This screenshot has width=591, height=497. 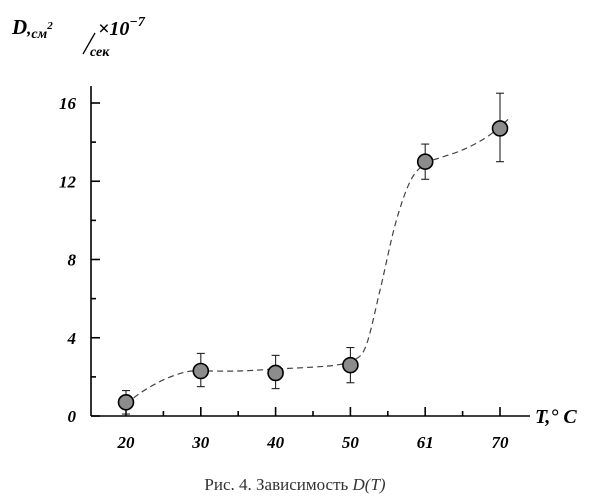 What do you see at coordinates (72, 338) in the screenshot?
I see `y-tick-label: 4` at bounding box center [72, 338].